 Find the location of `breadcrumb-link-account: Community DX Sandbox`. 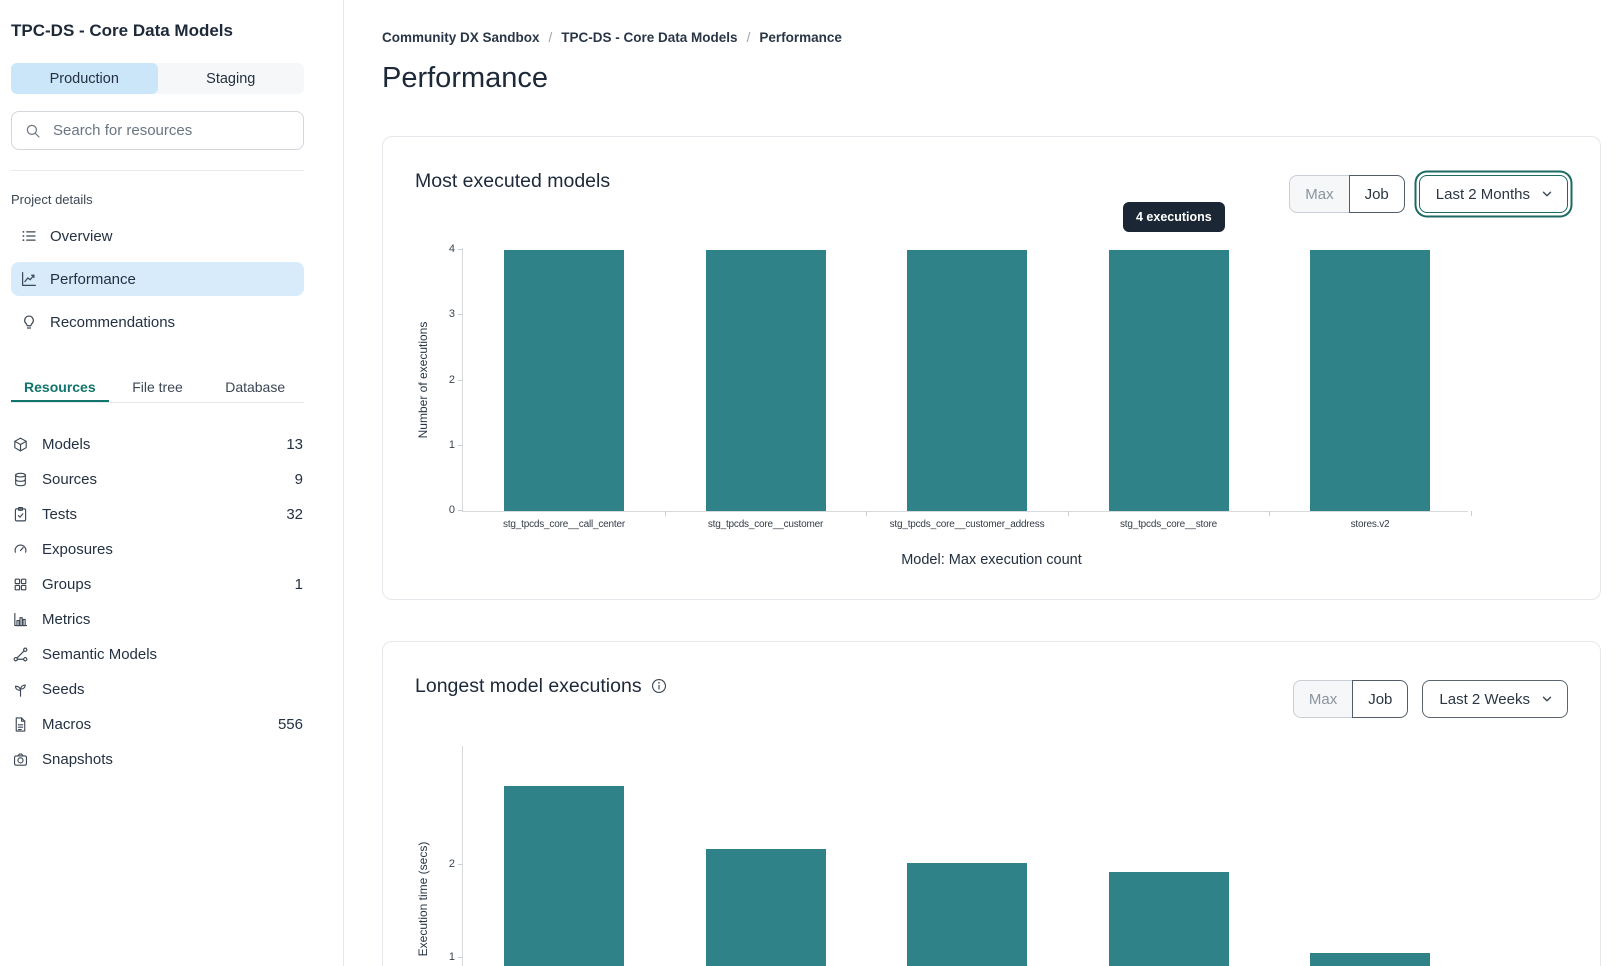

breadcrumb-link-account: Community DX Sandbox is located at coordinates (461, 37).